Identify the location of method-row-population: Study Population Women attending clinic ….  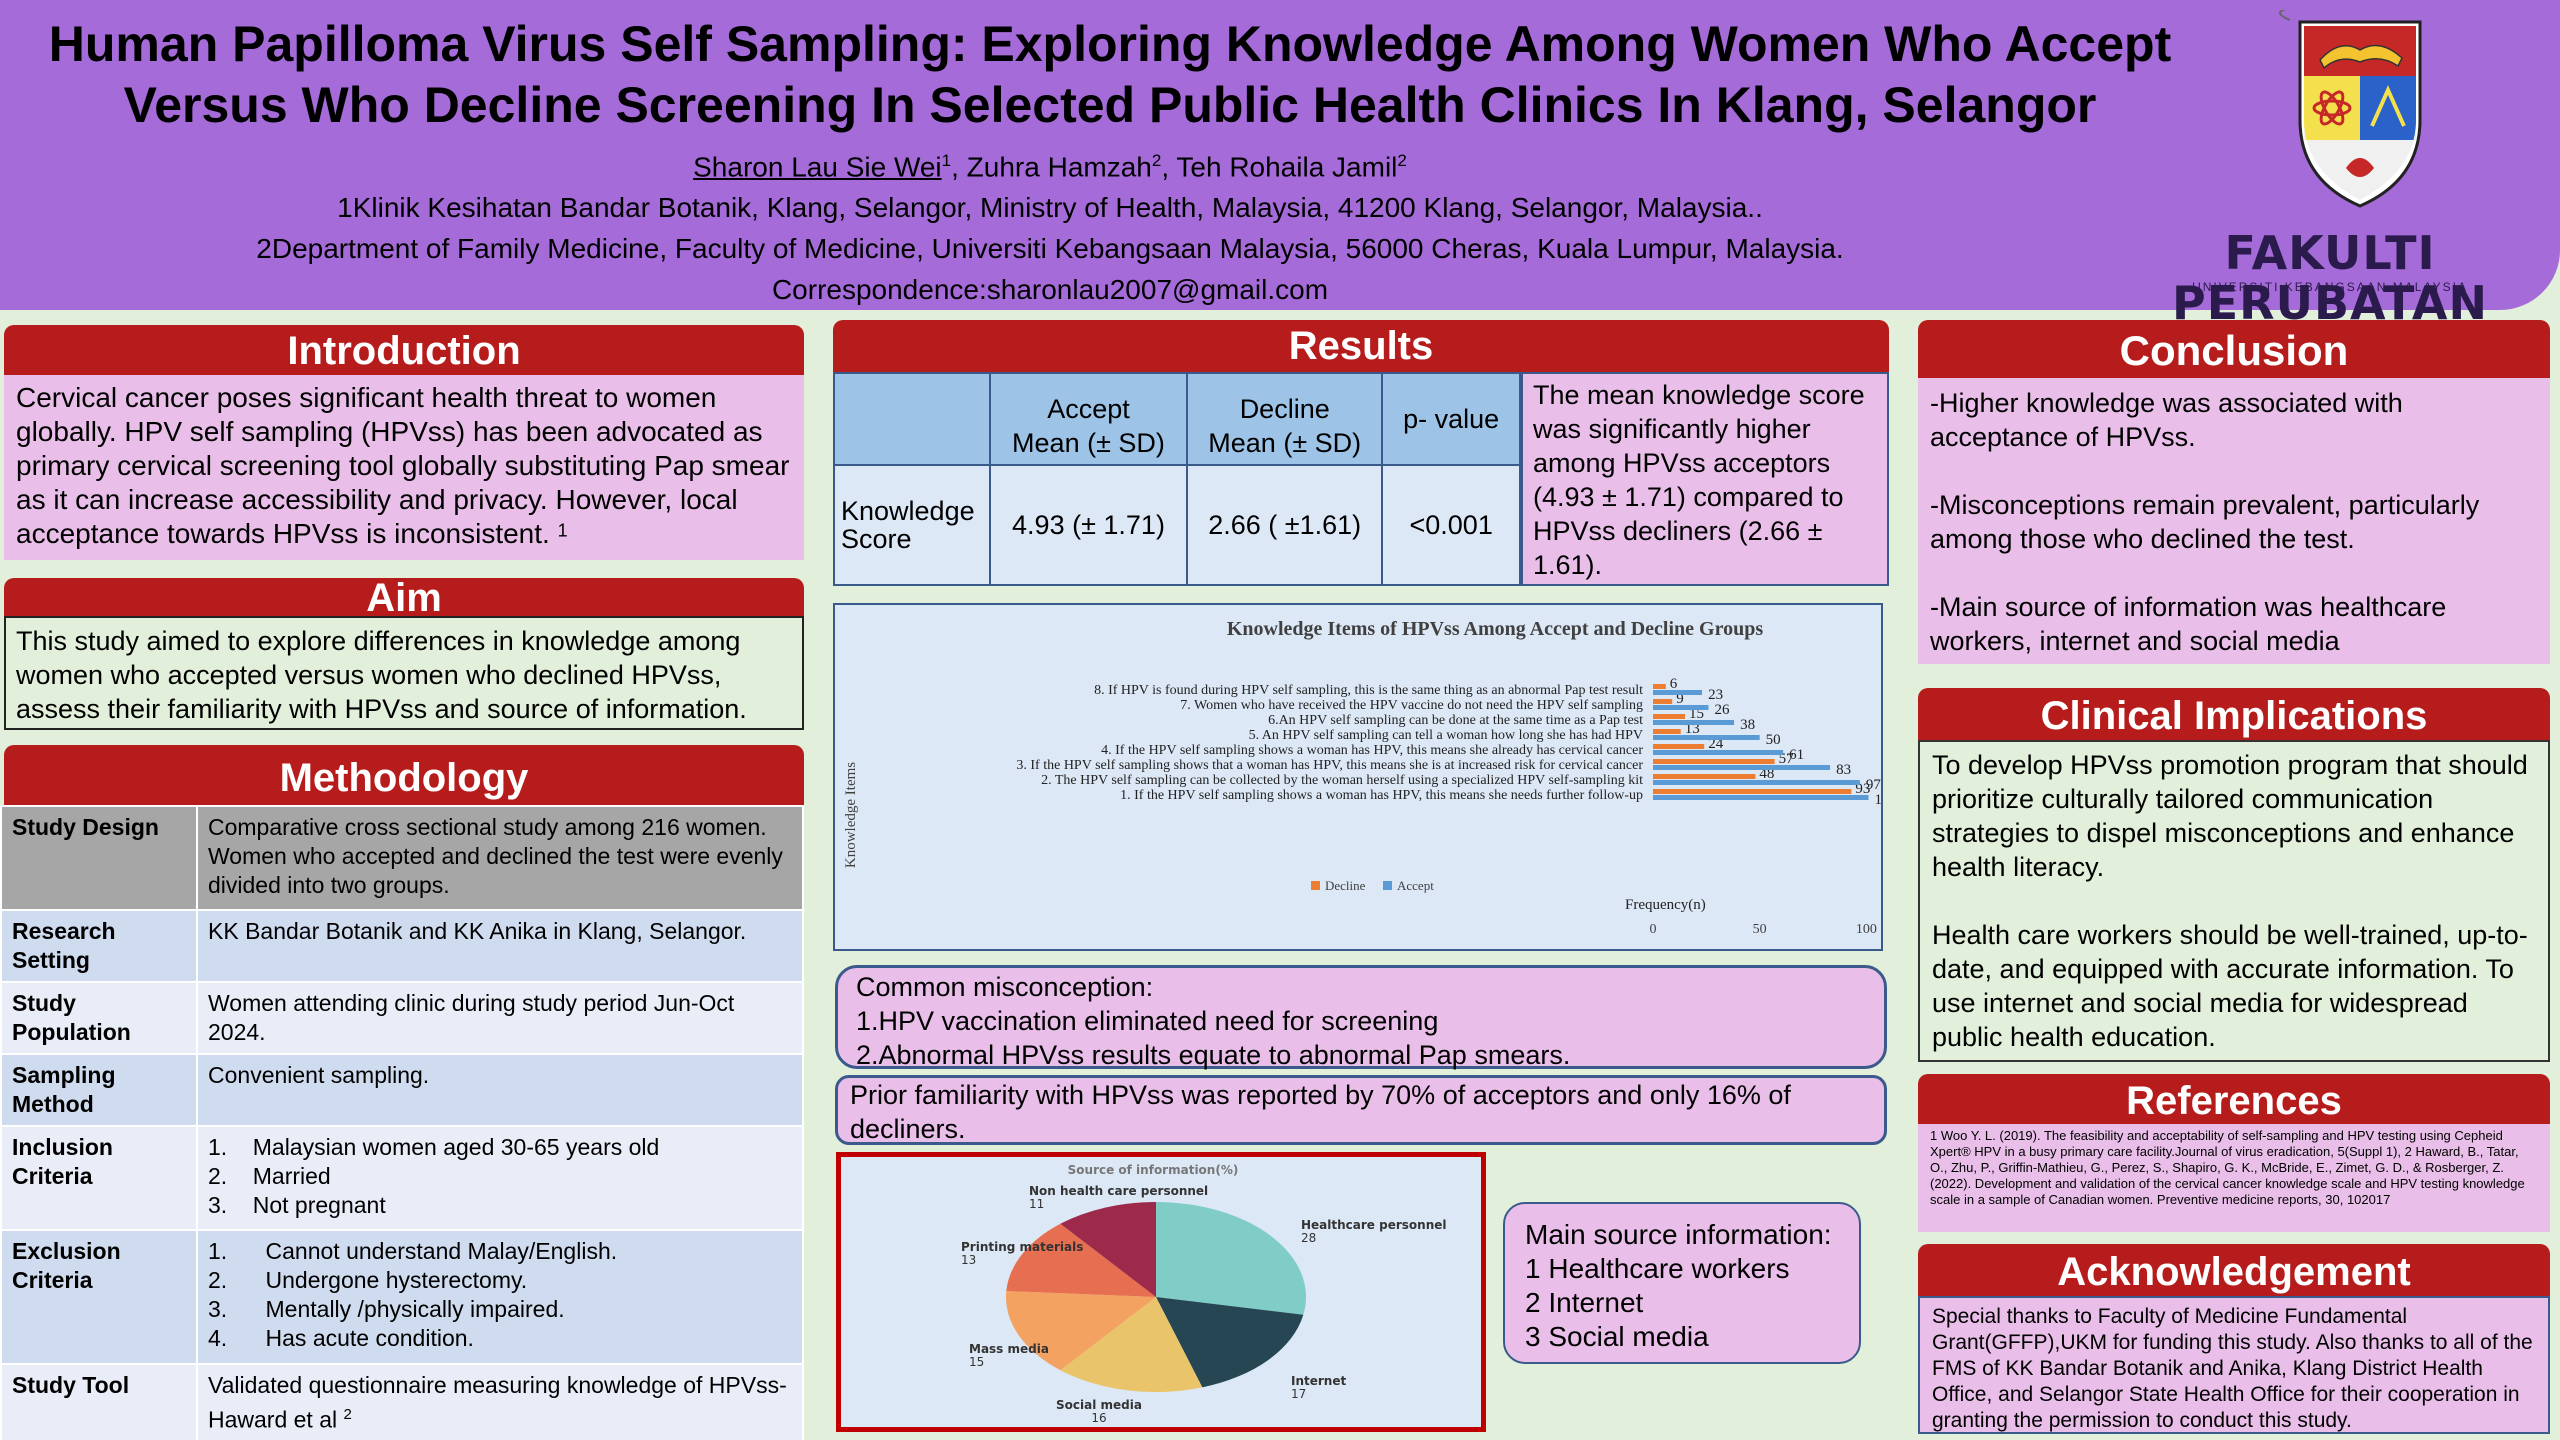
(402, 1018).